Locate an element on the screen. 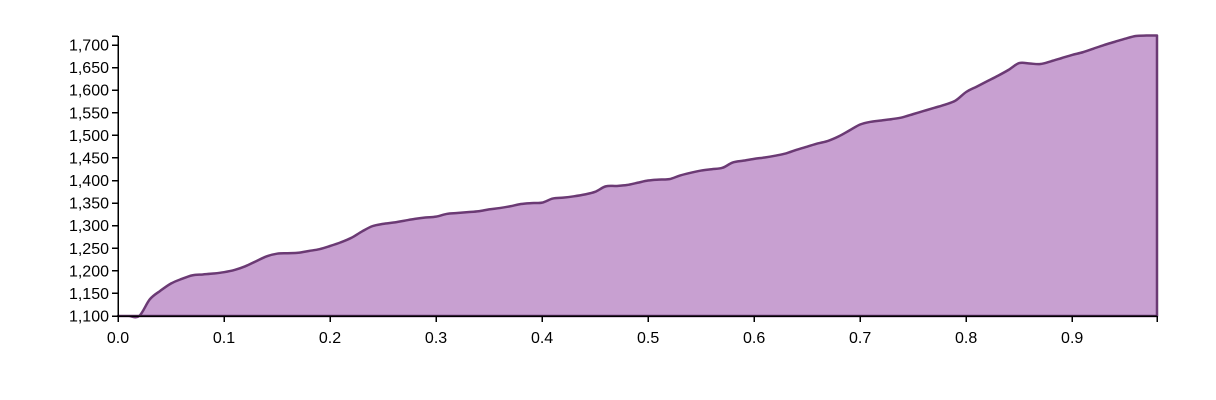 The image size is (1216, 400). x-tick-label: 0.7 is located at coordinates (860, 338).